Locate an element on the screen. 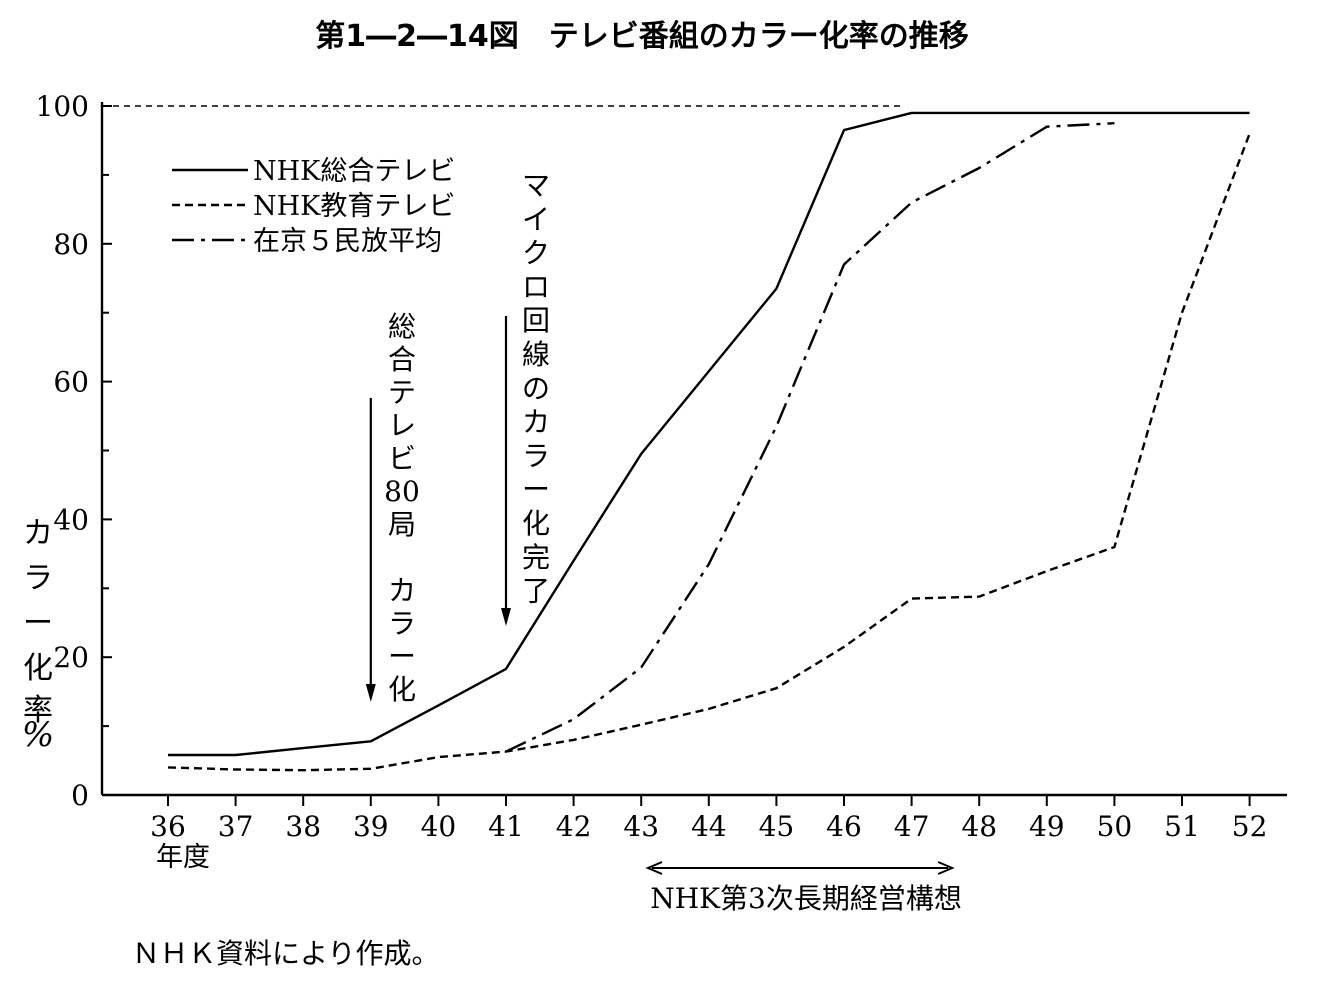 This screenshot has width=1321, height=984. annotation-1-char: カ is located at coordinates (402, 590).